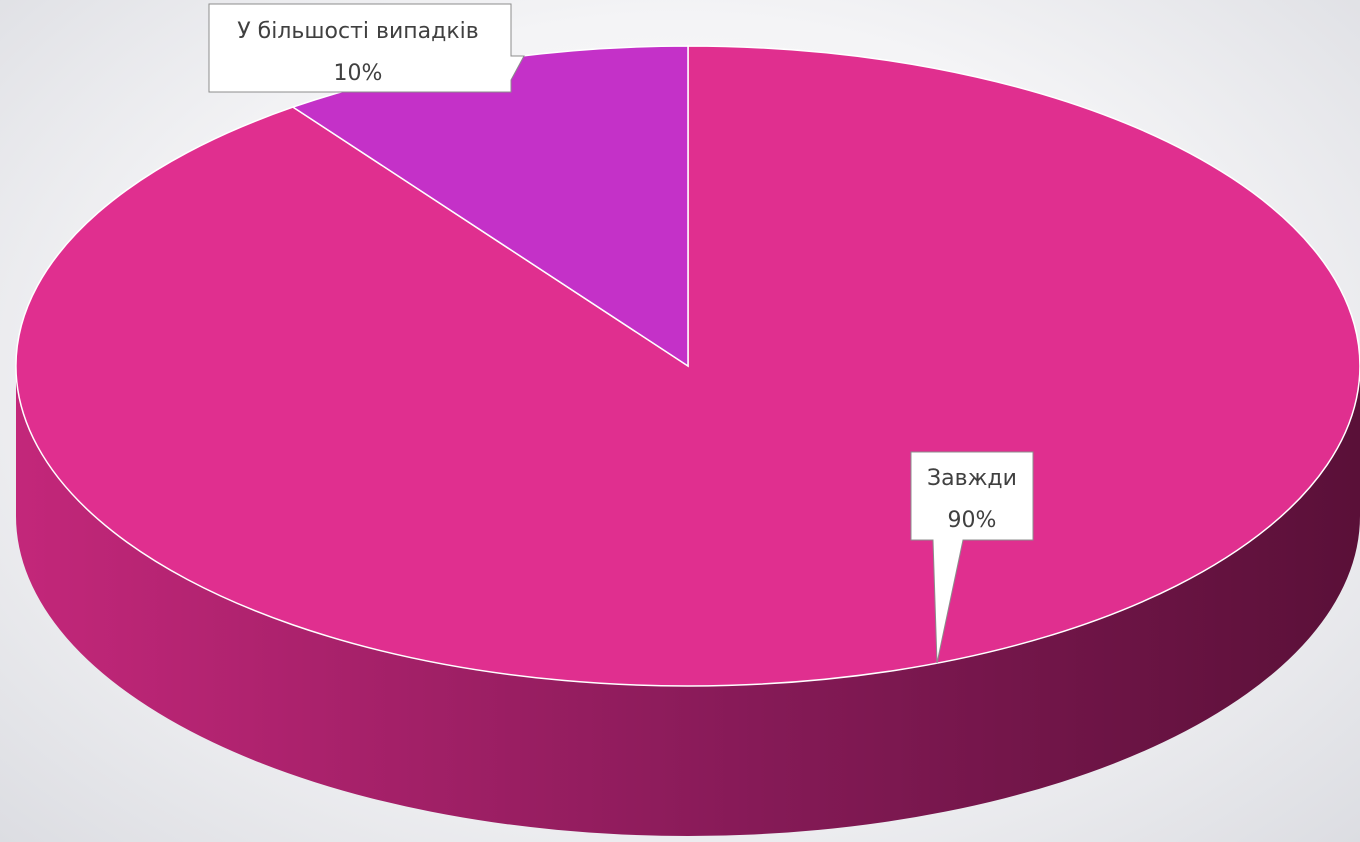 The width and height of the screenshot is (1360, 842). Describe the element at coordinates (357, 31) in the screenshot. I see `label-category-most-cases: У більшості випадків` at that location.